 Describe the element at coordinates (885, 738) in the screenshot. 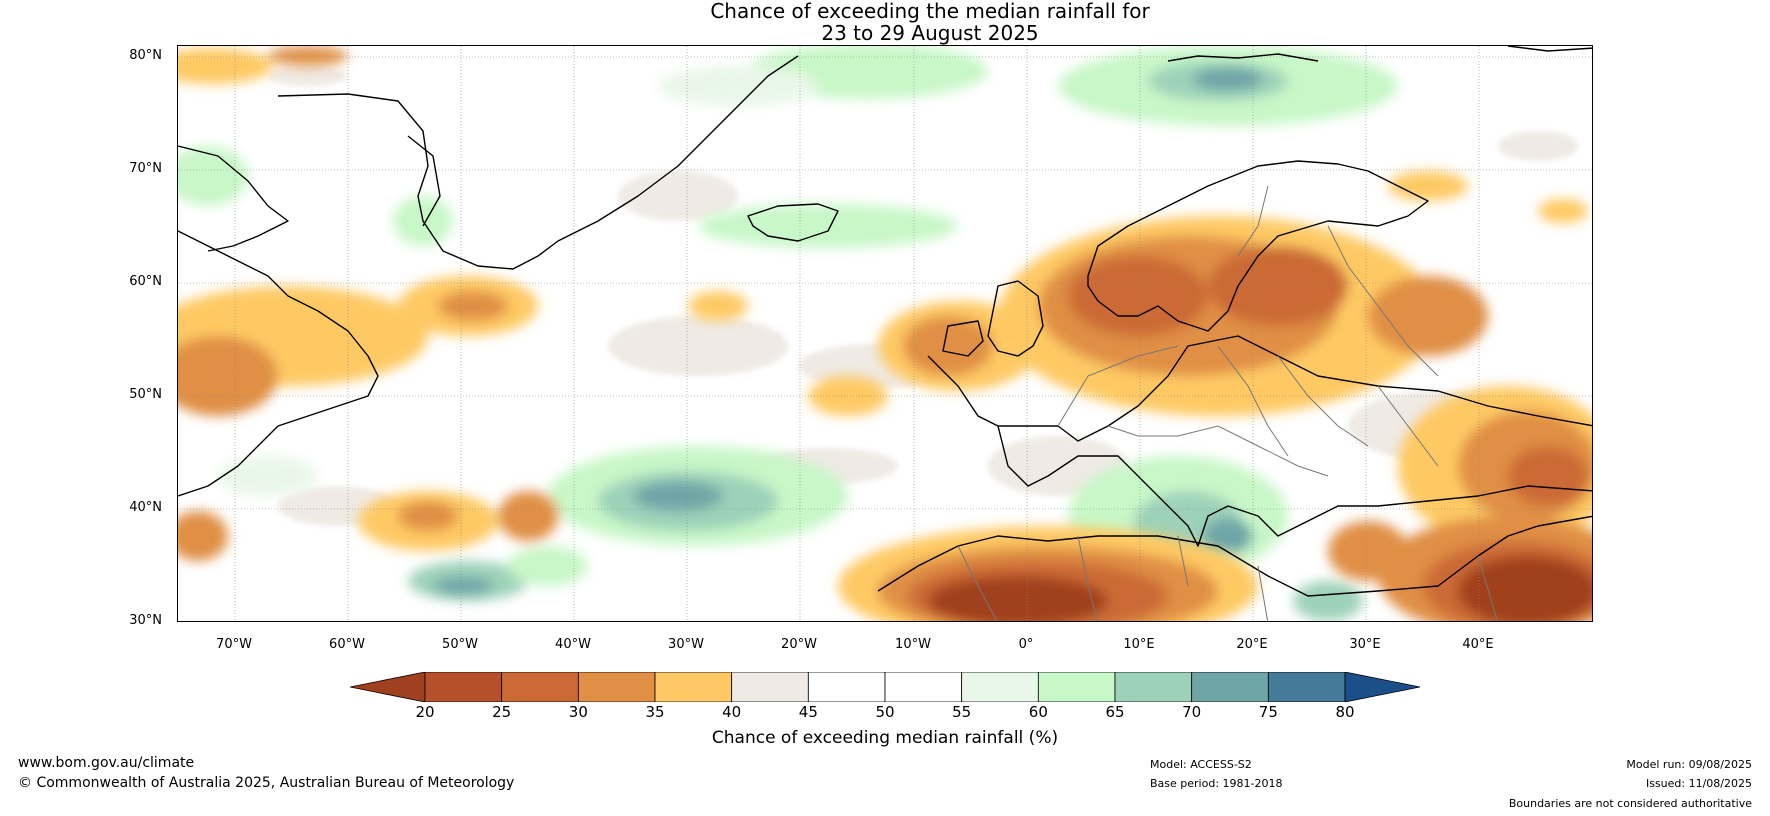

I see `colorbar-title: Chance of exceeding median rainfall (%)` at that location.